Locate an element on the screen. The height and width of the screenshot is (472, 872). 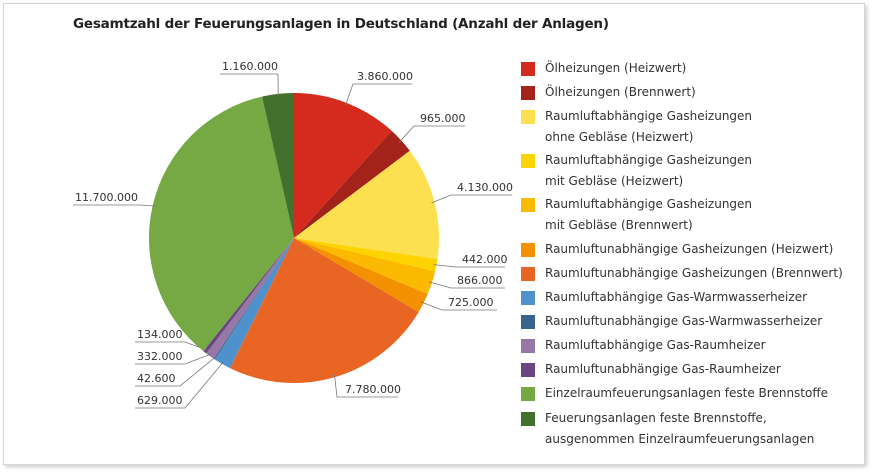
legend-label-line: mit Gebläse (Heizwert) is located at coordinates (614, 180).